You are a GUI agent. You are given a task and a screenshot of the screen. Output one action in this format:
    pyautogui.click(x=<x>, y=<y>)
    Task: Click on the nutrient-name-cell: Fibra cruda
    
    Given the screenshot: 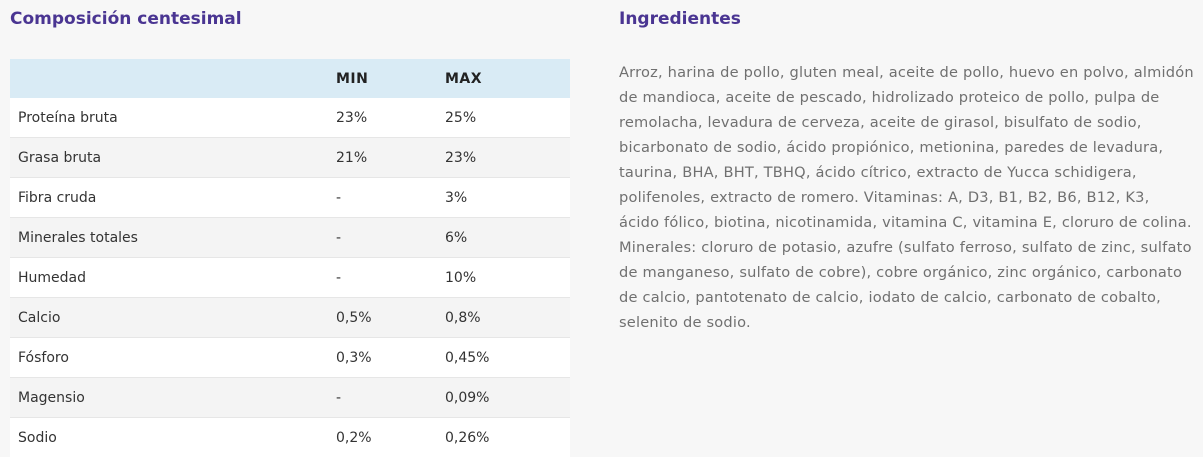 What is the action you would take?
    pyautogui.click(x=173, y=197)
    